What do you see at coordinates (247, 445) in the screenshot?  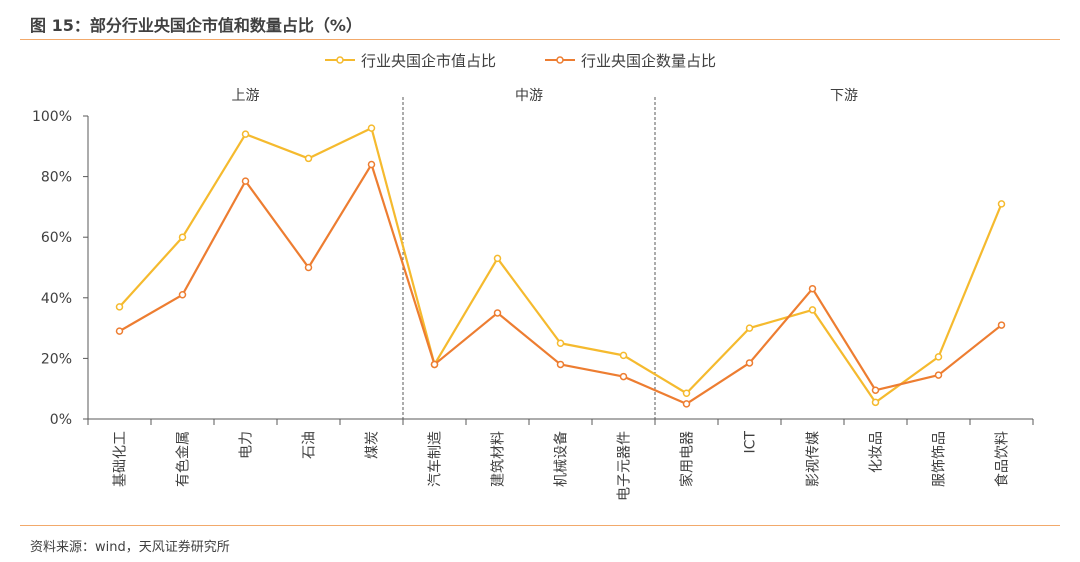 I see `x-tick-label: 电力` at bounding box center [247, 445].